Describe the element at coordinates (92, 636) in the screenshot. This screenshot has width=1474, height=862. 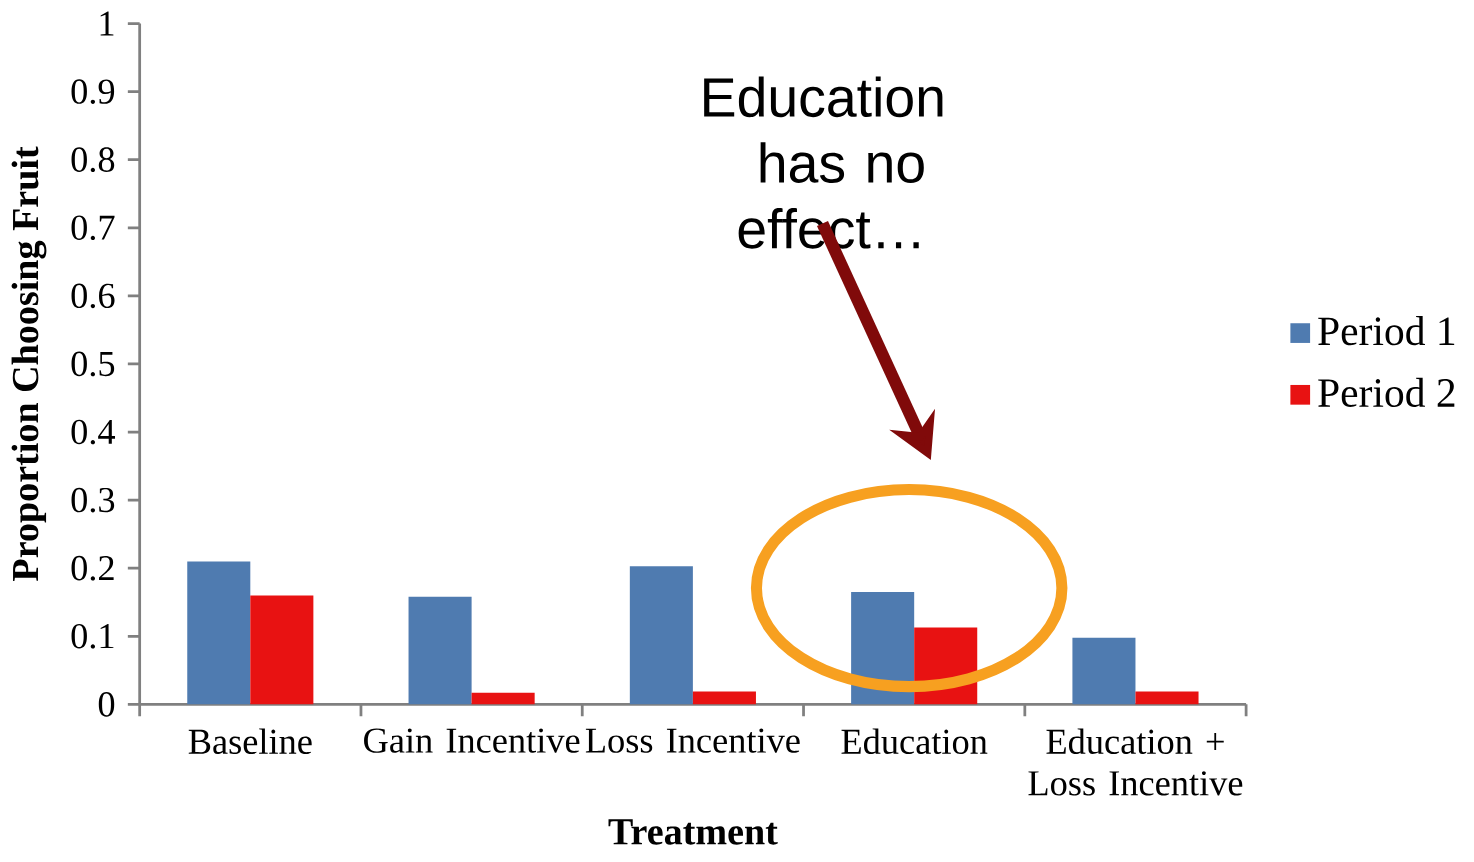
I see `y-tick-label: 0.1` at that location.